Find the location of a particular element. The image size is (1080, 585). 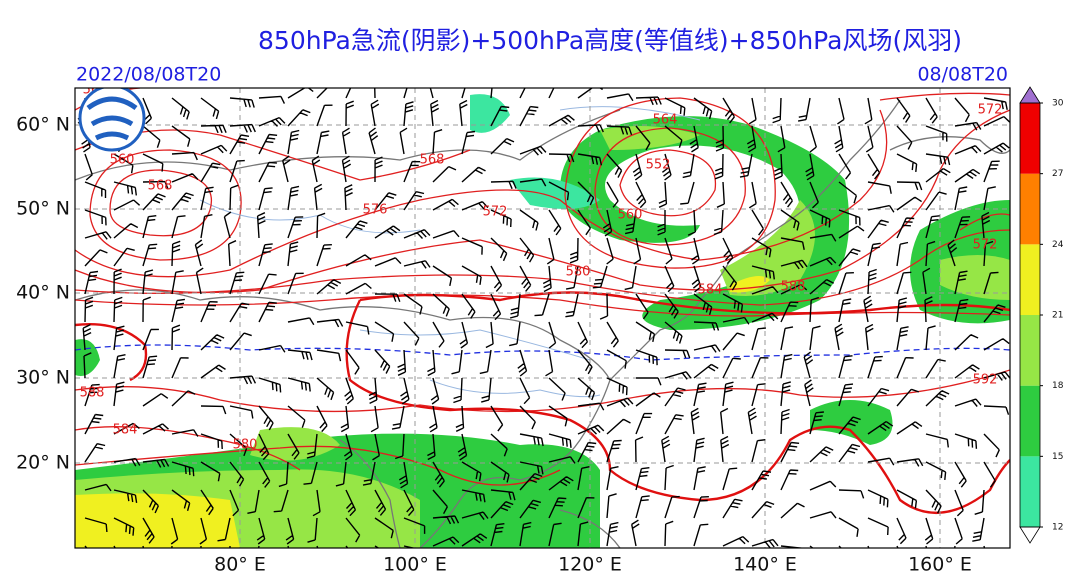

lat-label: 20° N is located at coordinates (43, 463).